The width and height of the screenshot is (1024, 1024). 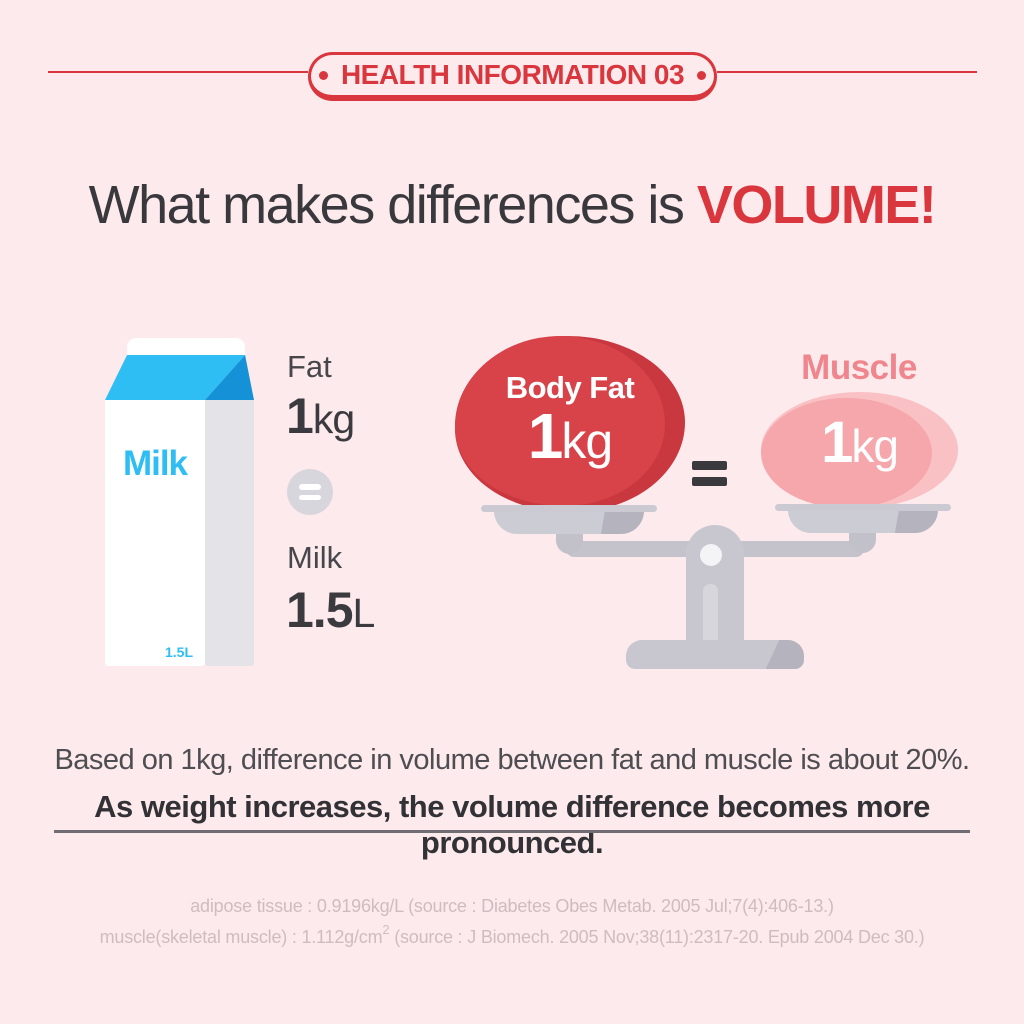 I want to click on body-fat-weight: 1kg, so click(x=570, y=436).